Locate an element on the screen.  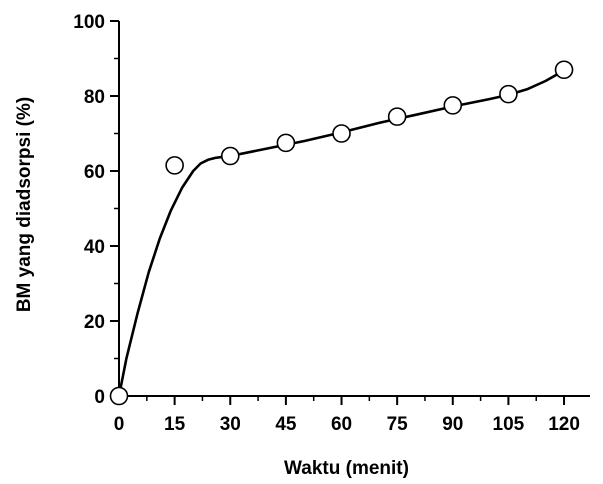
x-tick-label: 0 is located at coordinates (119, 424).